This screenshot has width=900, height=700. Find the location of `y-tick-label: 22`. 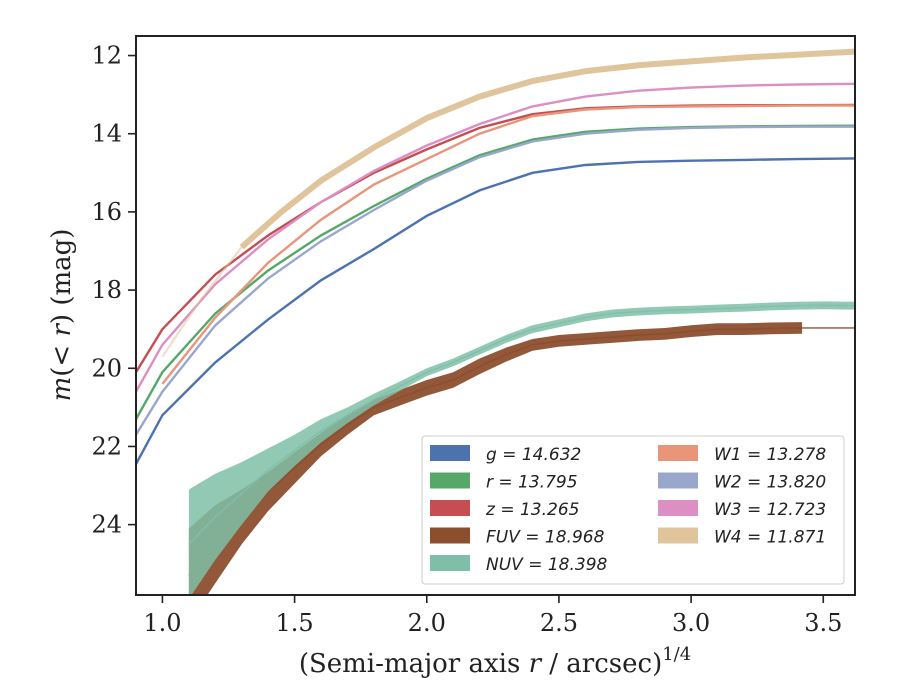

y-tick-label: 22 is located at coordinates (106, 446).